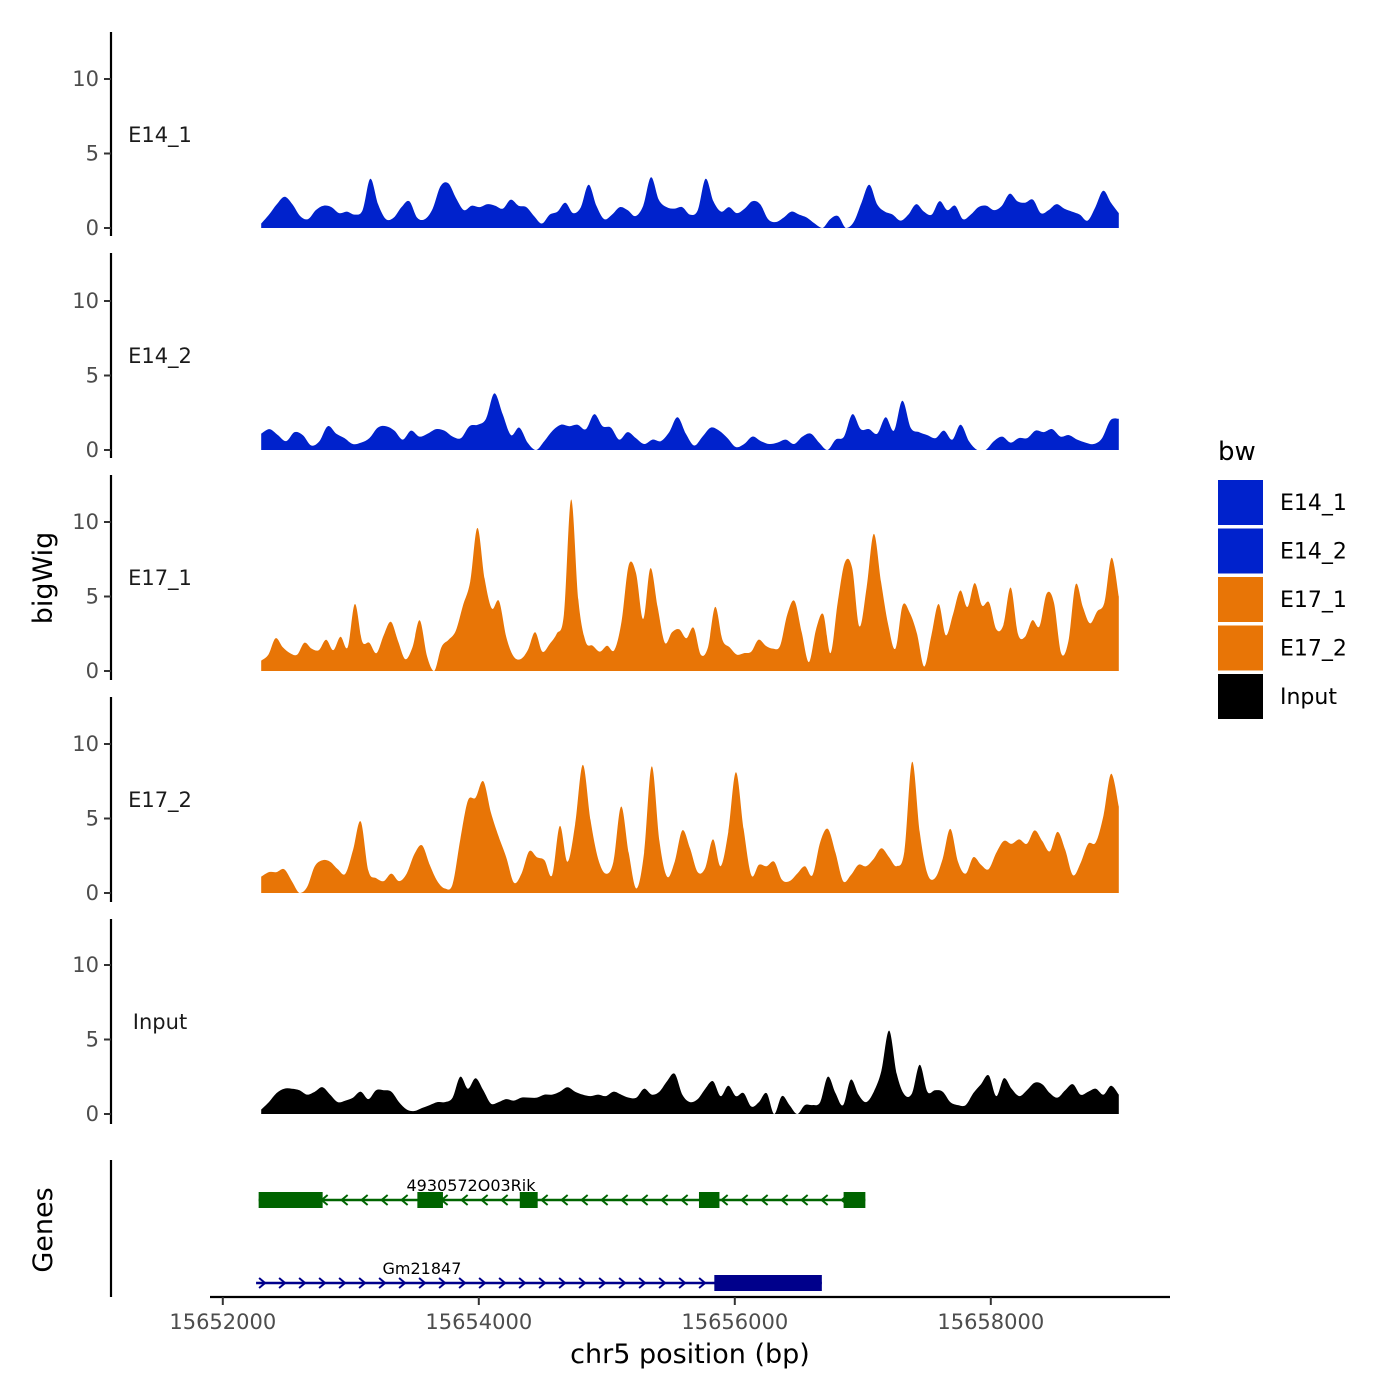  Describe the element at coordinates (1282, 578) in the screenshot. I see `legend: bw E14_1 E14_2 E17_1 E17_2 Input` at that location.